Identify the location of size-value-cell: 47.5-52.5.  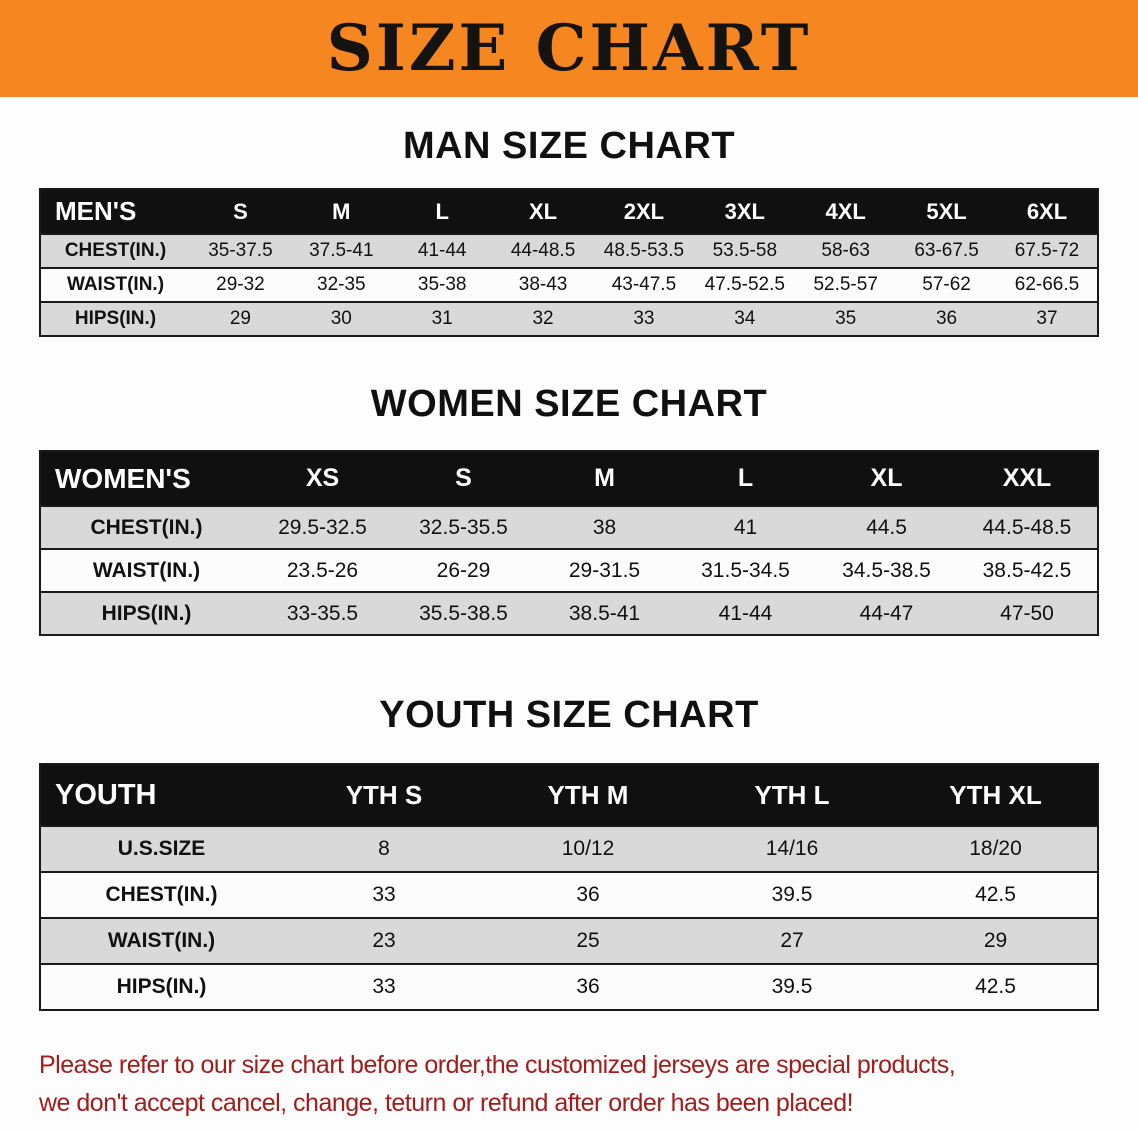
(745, 285).